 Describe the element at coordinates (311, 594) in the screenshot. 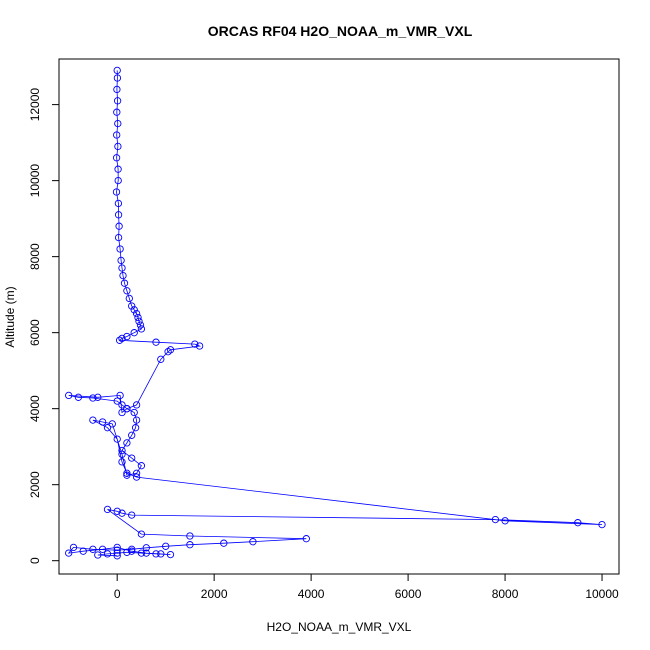

I see `x-tick-label: 4000` at that location.